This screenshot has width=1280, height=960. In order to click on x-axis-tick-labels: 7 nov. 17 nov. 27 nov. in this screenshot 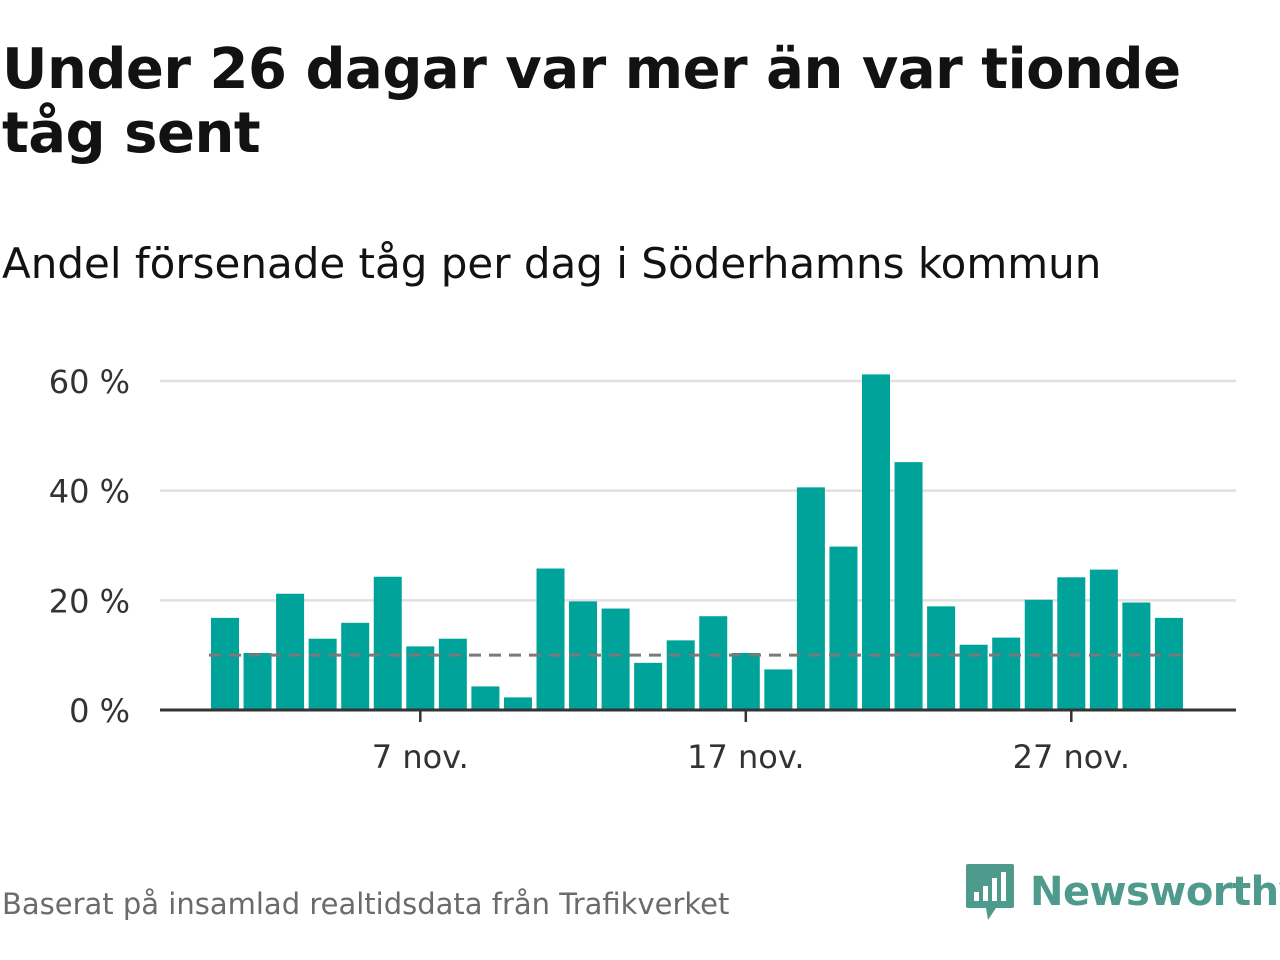, I will do `click(751, 757)`.